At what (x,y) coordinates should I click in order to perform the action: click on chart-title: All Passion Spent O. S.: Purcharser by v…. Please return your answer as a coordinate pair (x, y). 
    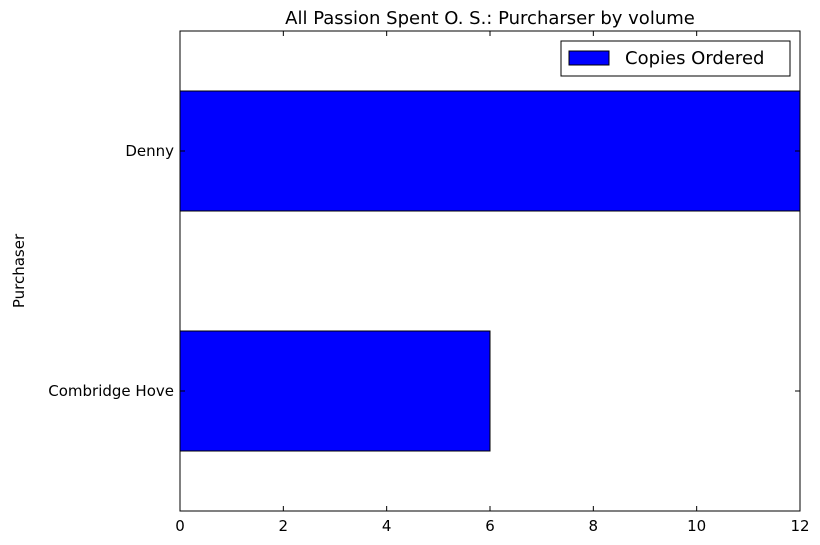
    Looking at the image, I should click on (490, 18).